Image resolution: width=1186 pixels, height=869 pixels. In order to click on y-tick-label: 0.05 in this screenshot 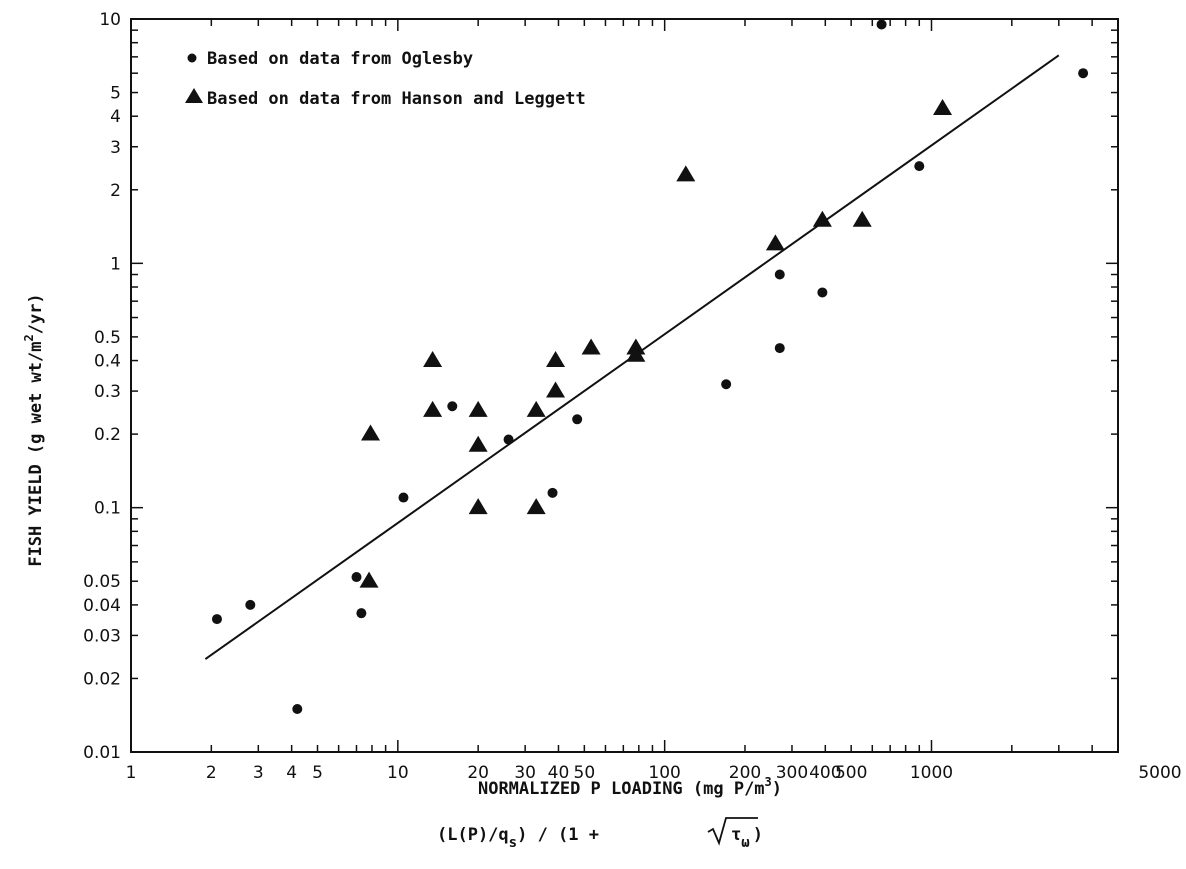, I will do `click(102, 582)`.